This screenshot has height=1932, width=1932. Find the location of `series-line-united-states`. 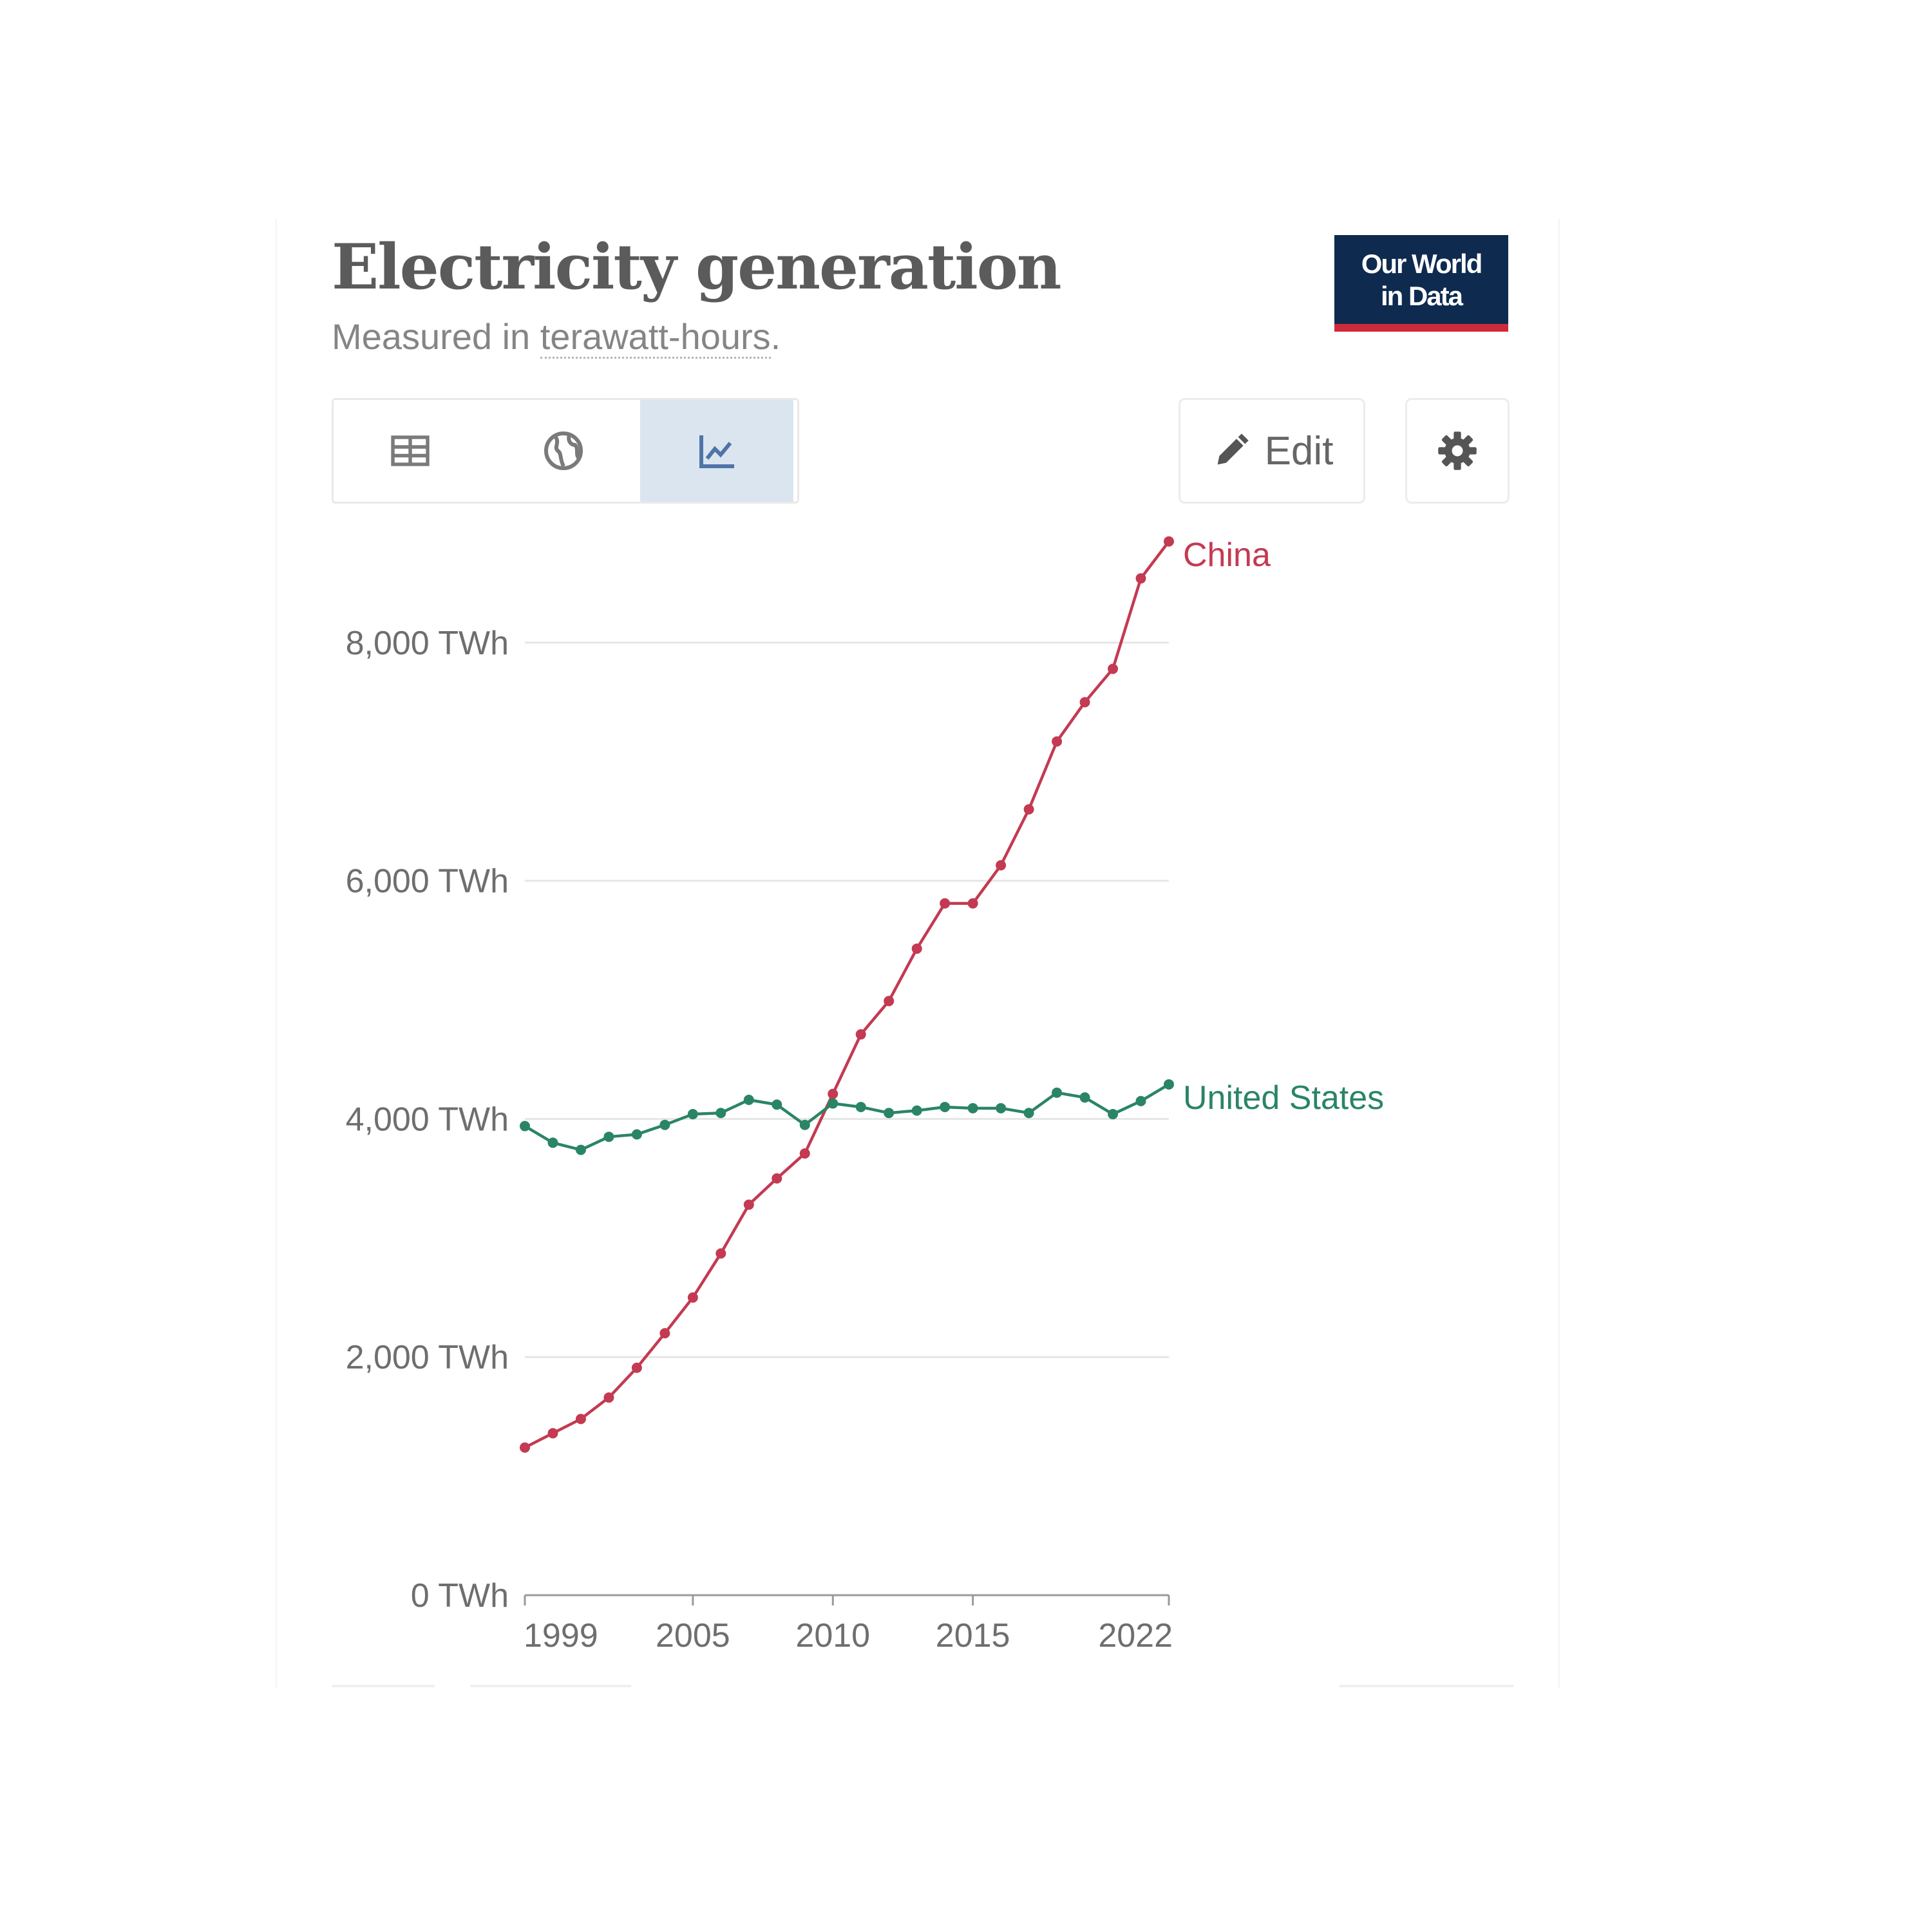

series-line-united-states is located at coordinates (847, 1117).